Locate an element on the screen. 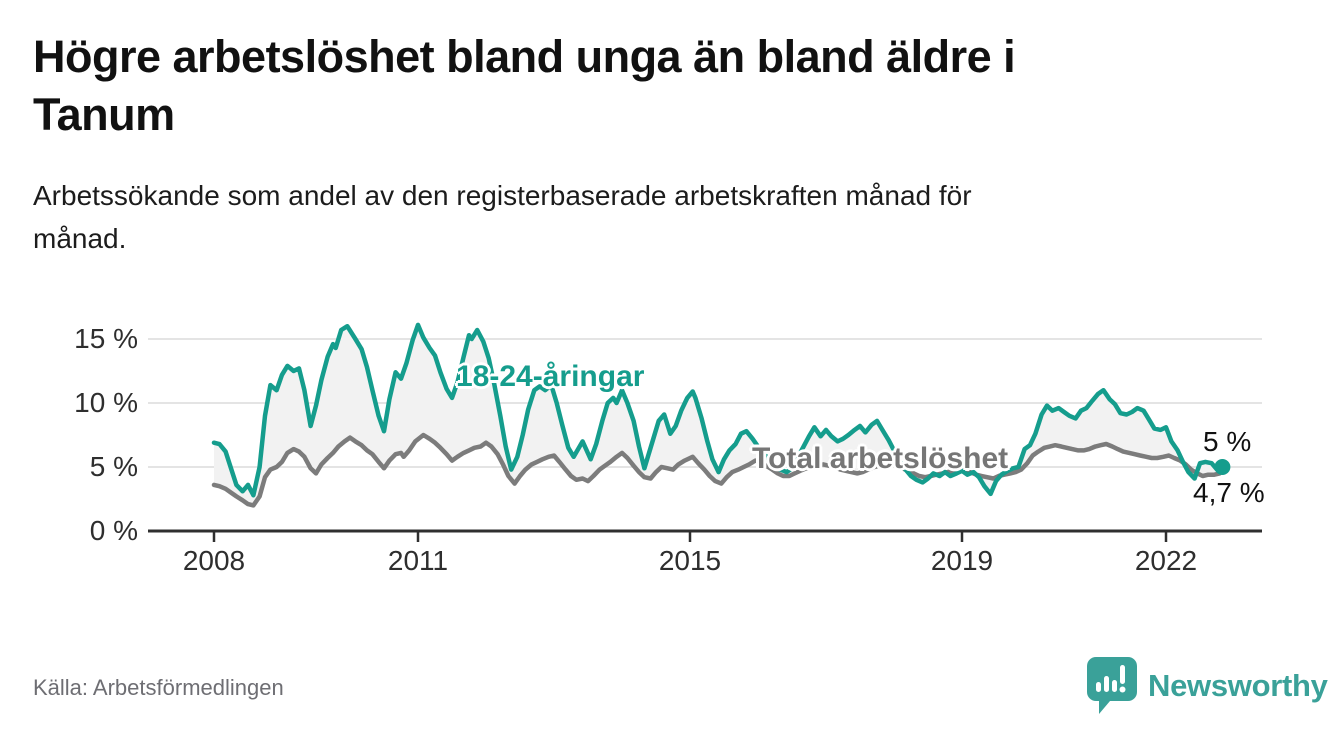  x-tick-label-2011: 2011 is located at coordinates (418, 560).